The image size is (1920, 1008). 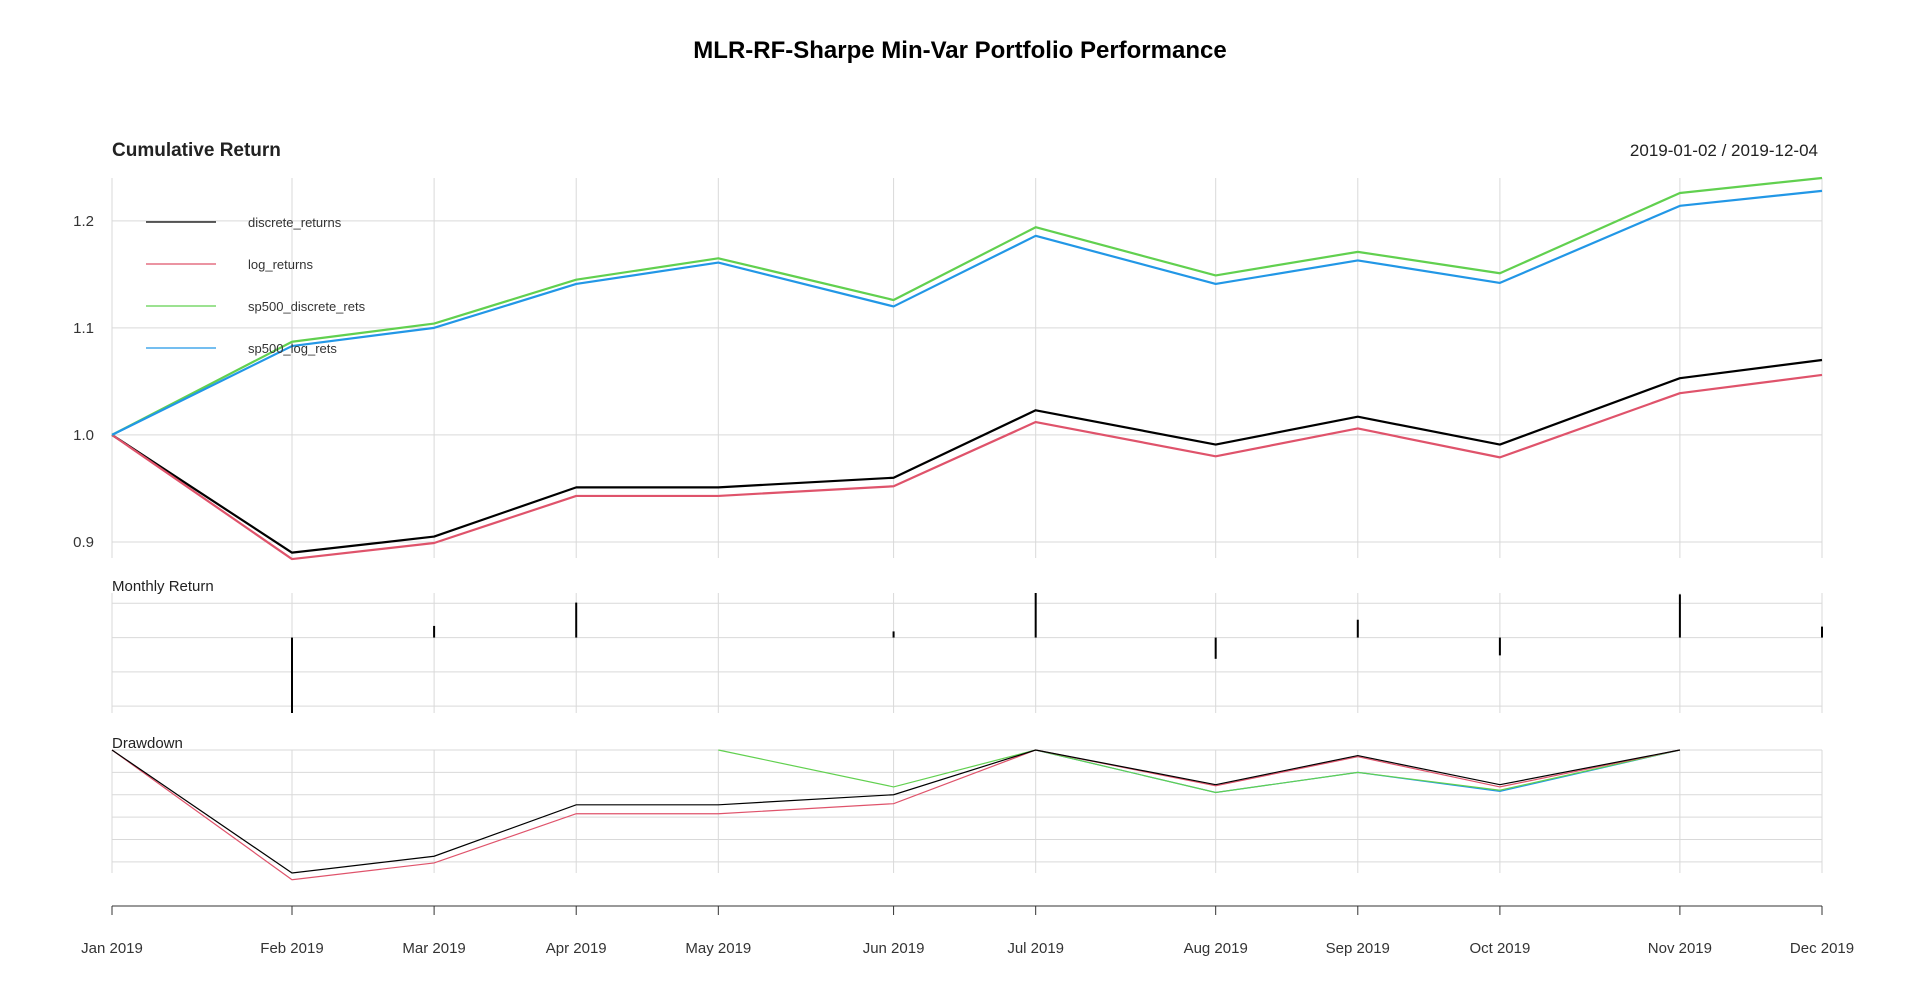 What do you see at coordinates (147, 743) in the screenshot?
I see `drawdown-panel-title: Drawdown` at bounding box center [147, 743].